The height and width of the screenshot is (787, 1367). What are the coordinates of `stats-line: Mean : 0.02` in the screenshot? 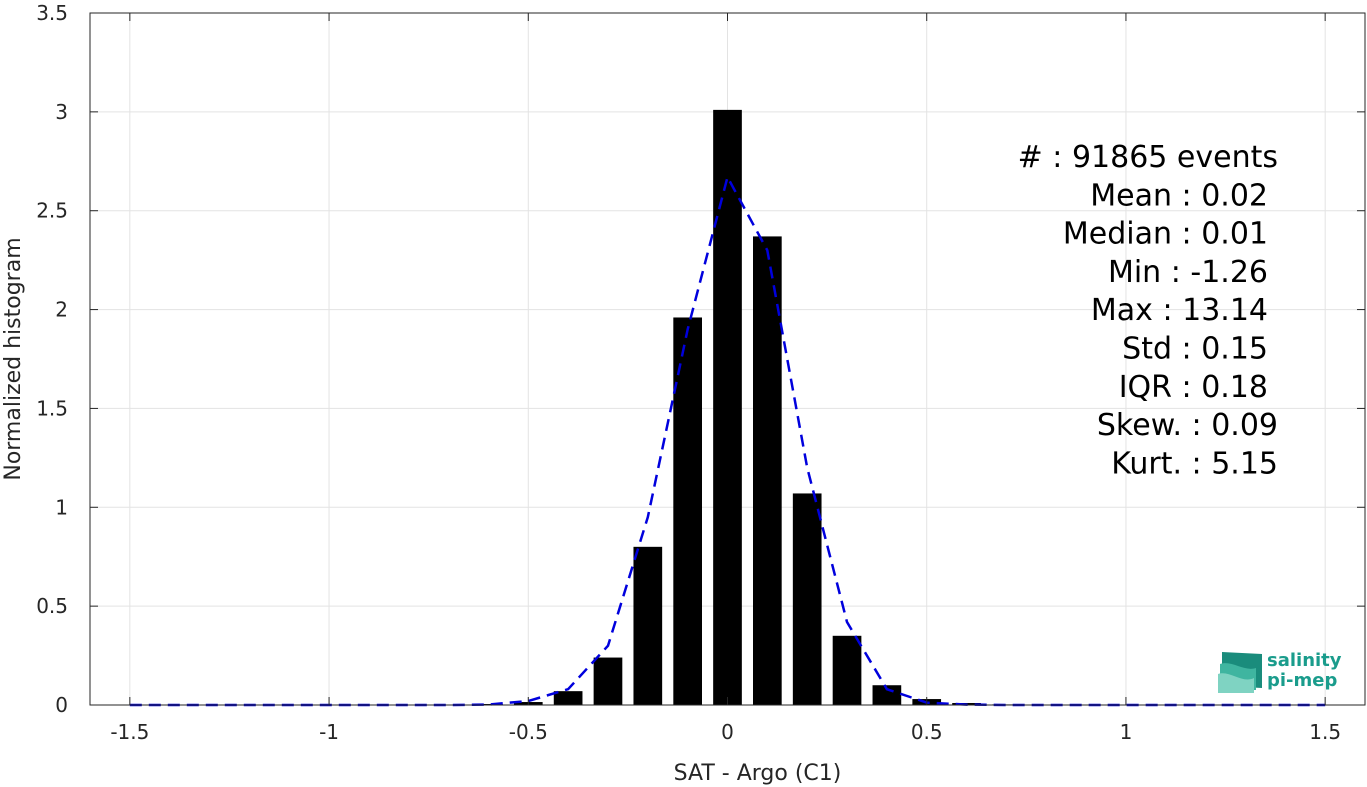 It's located at (1179, 195).